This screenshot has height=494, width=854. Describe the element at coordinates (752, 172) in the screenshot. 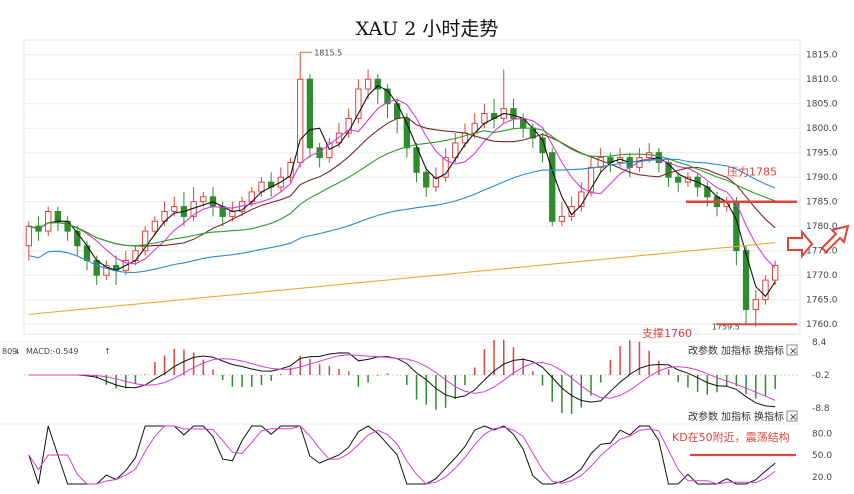

I see `resistance-label: 压力1785` at that location.